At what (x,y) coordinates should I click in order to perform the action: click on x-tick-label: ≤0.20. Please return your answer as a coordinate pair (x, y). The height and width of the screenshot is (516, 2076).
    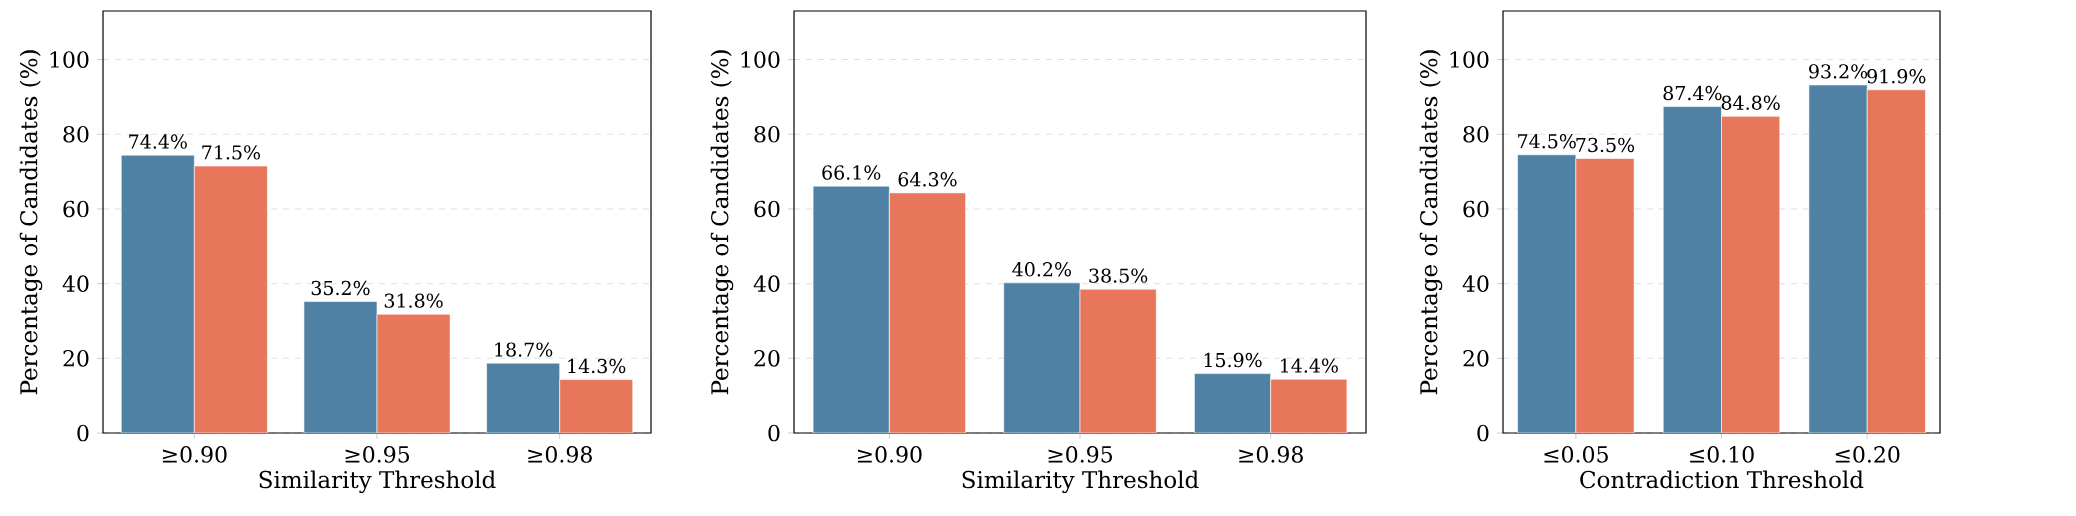
    Looking at the image, I should click on (1867, 454).